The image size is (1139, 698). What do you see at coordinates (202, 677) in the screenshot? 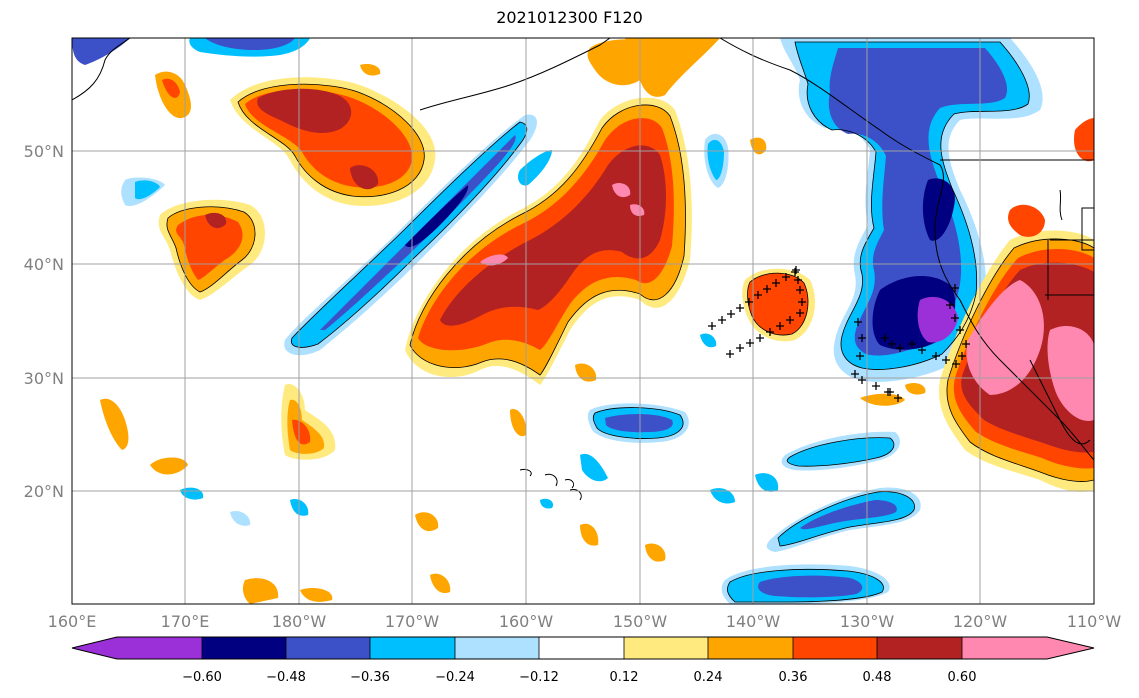
I see `colorbar-tick: −0.60` at bounding box center [202, 677].